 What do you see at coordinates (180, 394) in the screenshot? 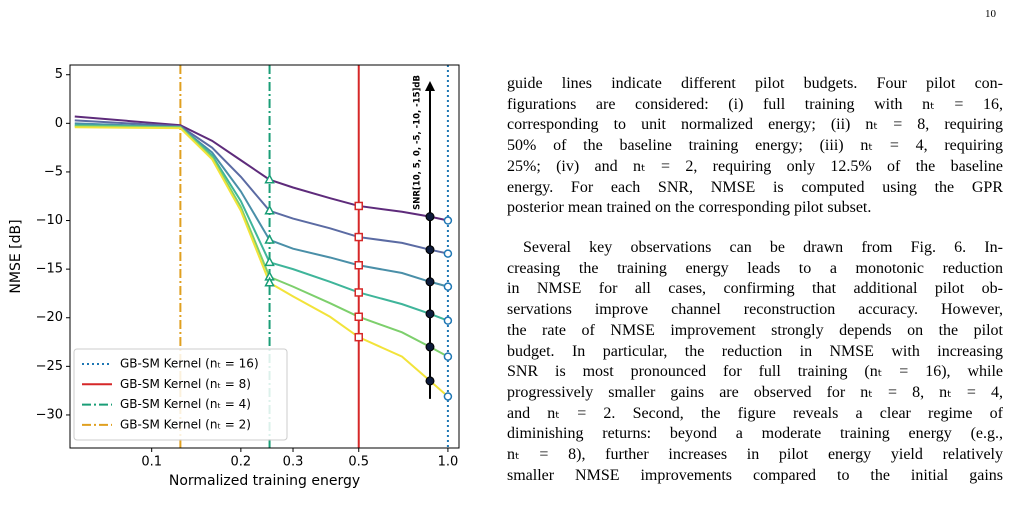
I see `legend-box` at bounding box center [180, 394].